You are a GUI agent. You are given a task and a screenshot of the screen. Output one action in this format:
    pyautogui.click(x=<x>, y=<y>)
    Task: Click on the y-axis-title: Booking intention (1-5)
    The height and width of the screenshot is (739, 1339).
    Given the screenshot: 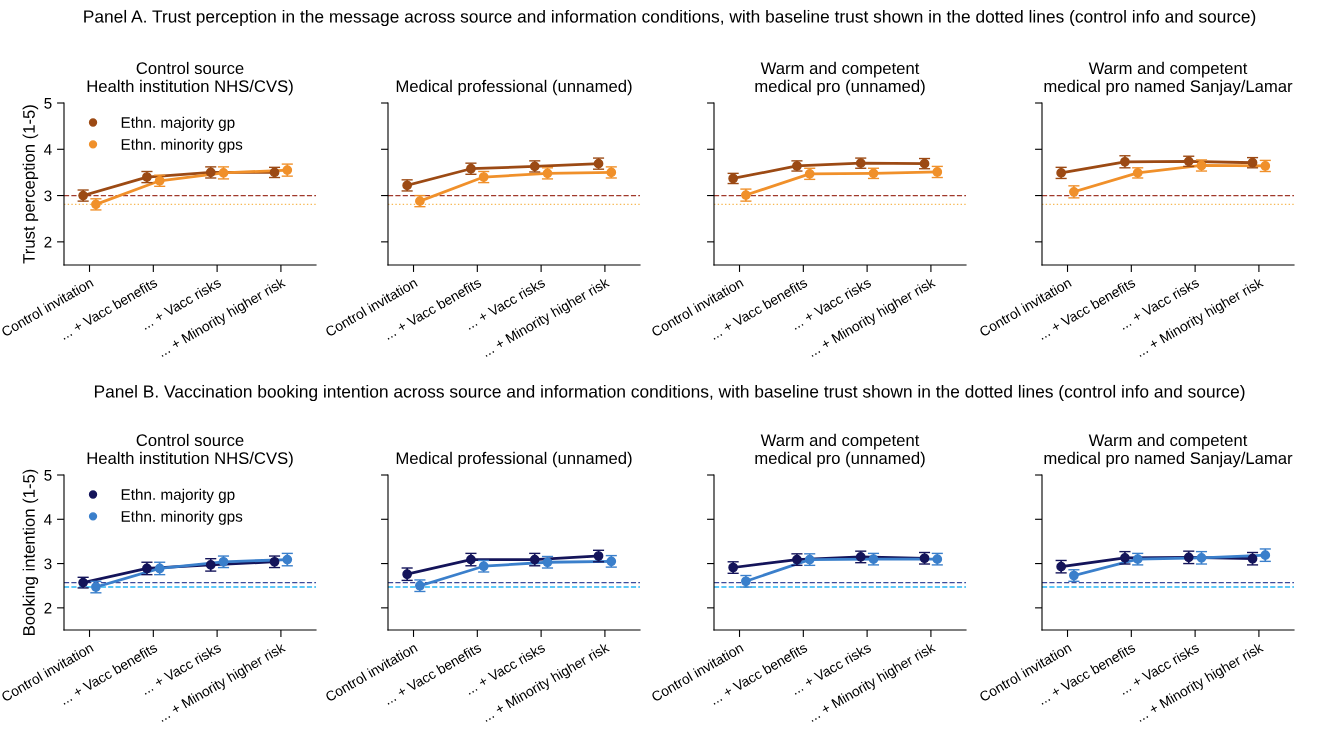 What is the action you would take?
    pyautogui.click(x=30, y=552)
    